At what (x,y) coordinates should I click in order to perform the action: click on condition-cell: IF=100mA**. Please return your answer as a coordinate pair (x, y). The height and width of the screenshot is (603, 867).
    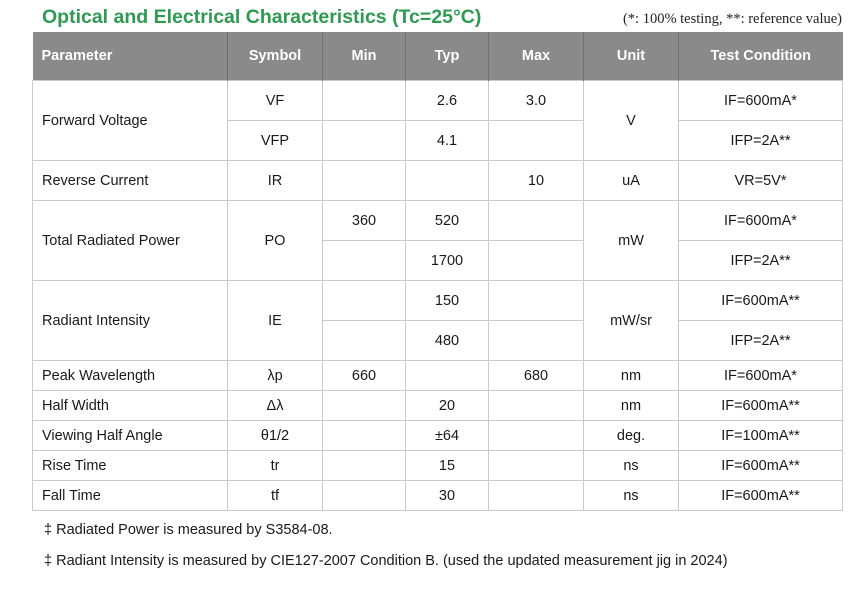
    Looking at the image, I should click on (760, 435).